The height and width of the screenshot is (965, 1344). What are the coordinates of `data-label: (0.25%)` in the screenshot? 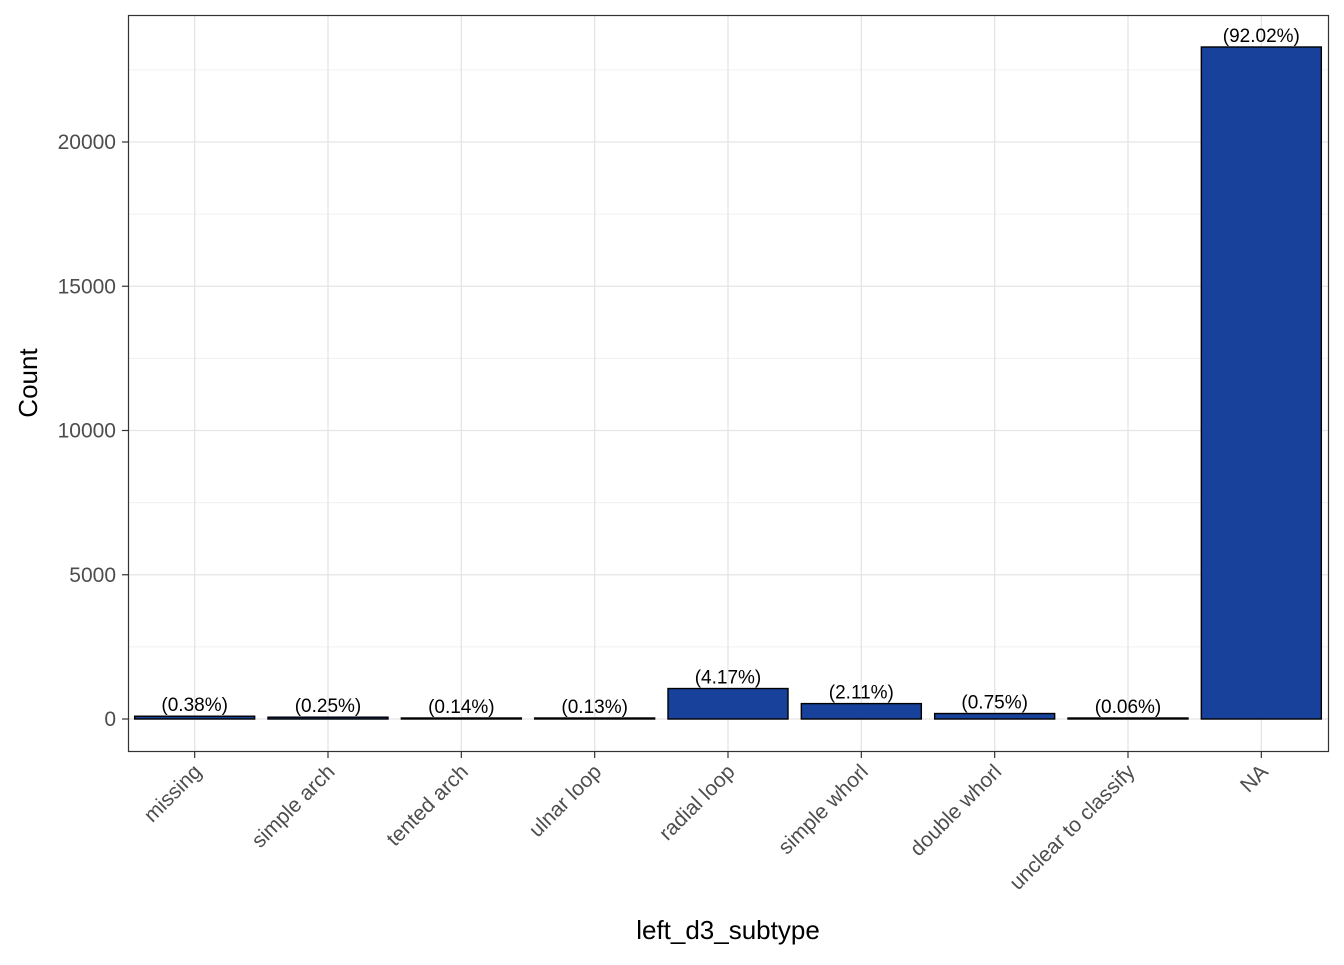 It's located at (328, 706).